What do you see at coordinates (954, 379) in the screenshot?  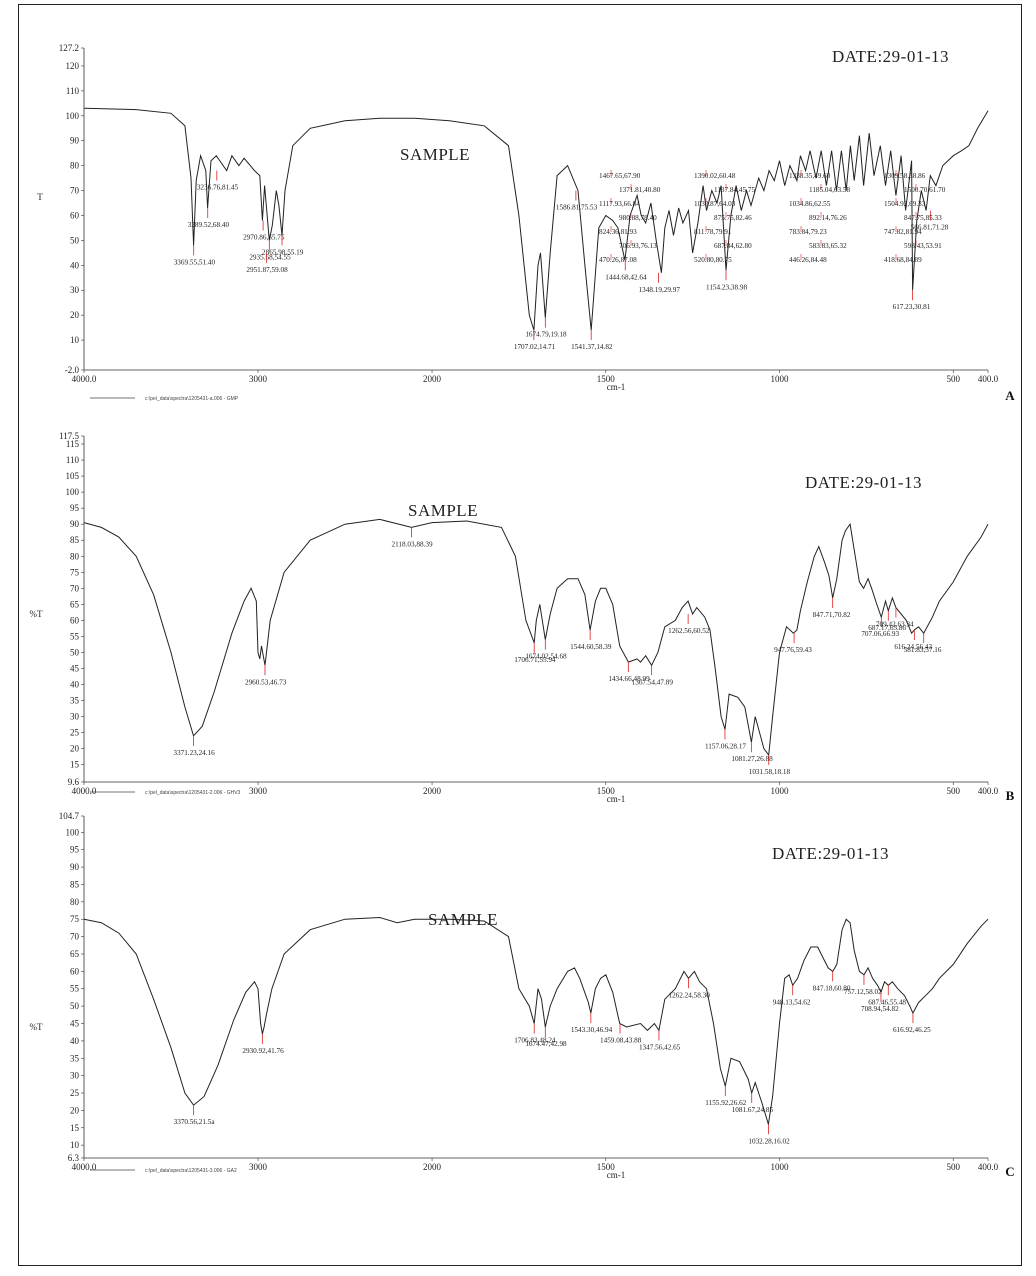 I see `x-tick-label: 500` at bounding box center [954, 379].